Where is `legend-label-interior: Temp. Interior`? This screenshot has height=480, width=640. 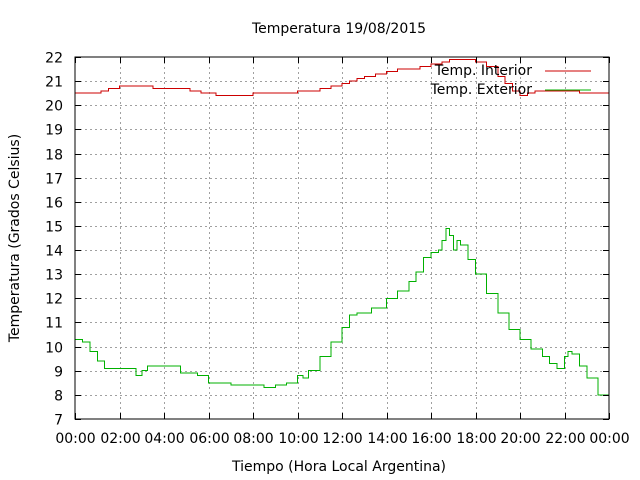 legend-label-interior: Temp. Interior is located at coordinates (483, 71).